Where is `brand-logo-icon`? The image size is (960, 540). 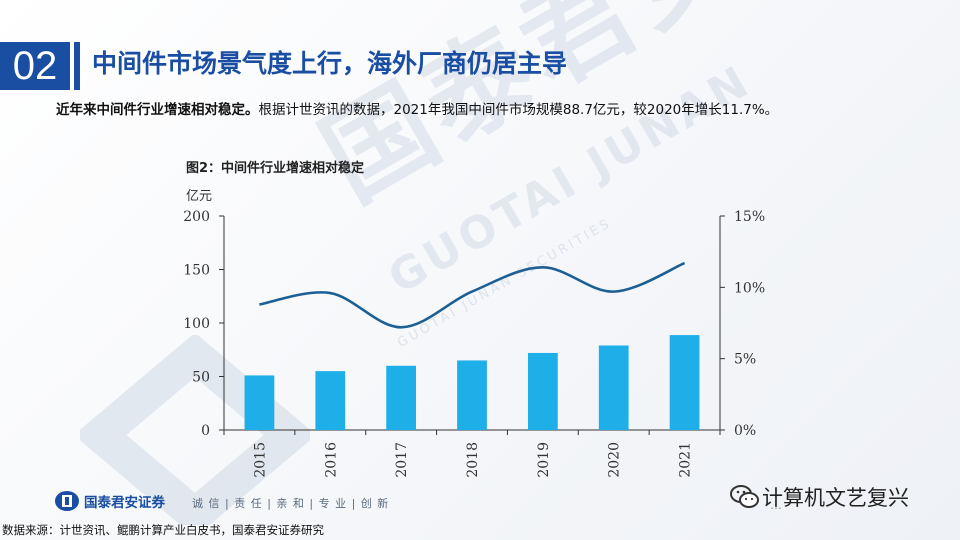
brand-logo-icon is located at coordinates (67, 501).